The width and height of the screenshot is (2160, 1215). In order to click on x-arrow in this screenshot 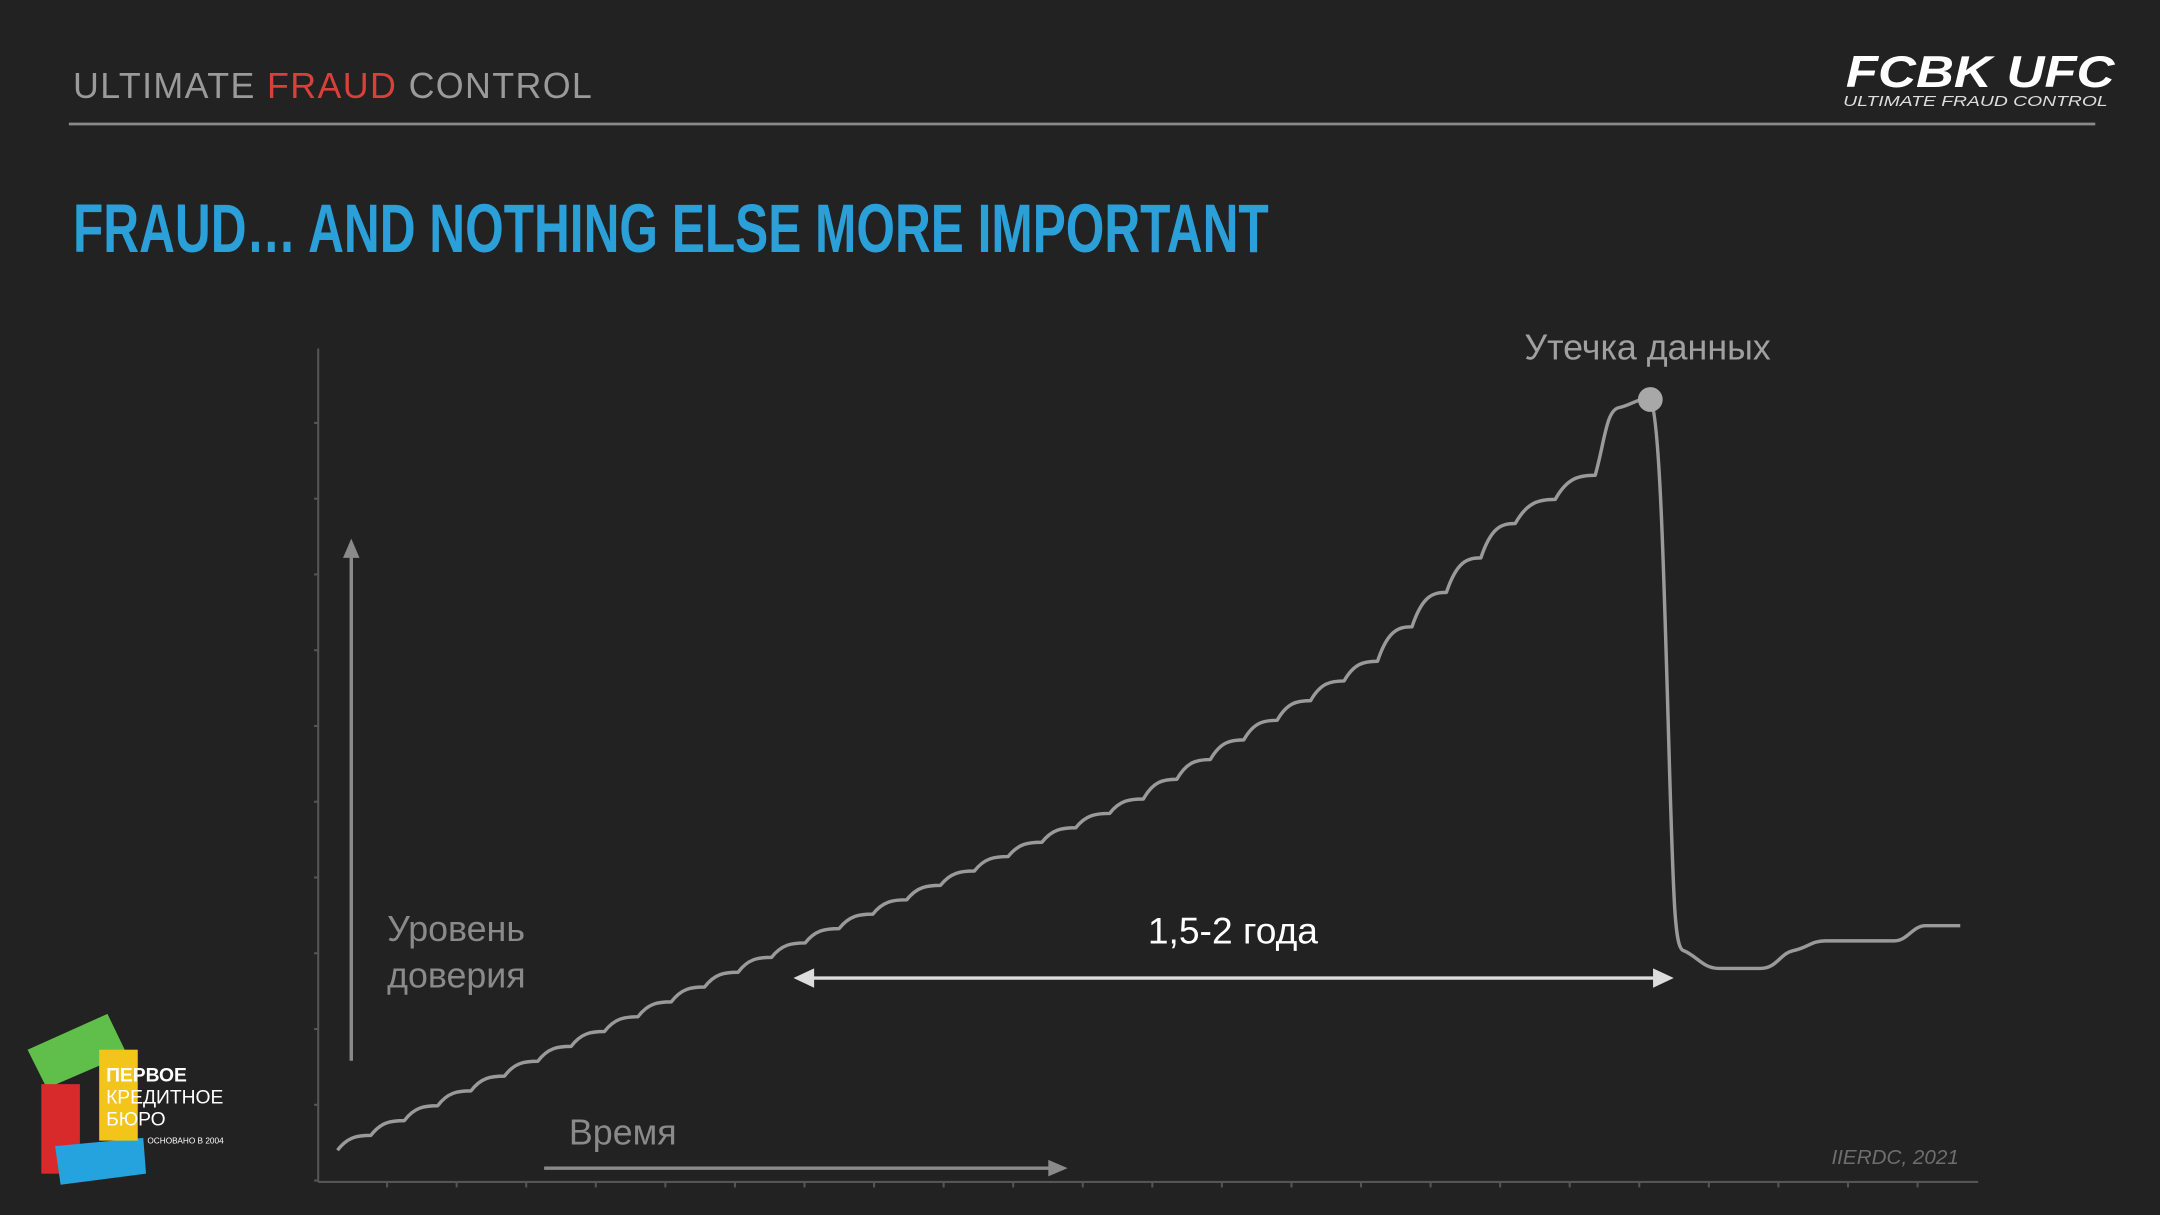, I will do `click(806, 1168)`.